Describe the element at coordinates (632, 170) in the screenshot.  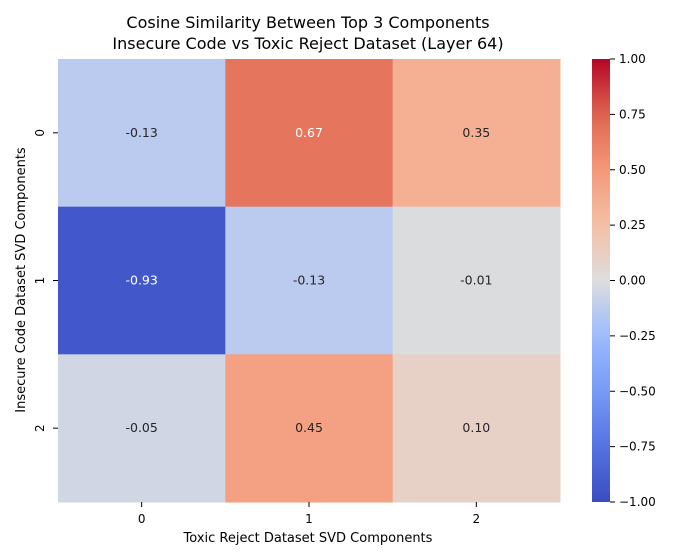
I see `colorbar-tick-label: 0.50` at that location.